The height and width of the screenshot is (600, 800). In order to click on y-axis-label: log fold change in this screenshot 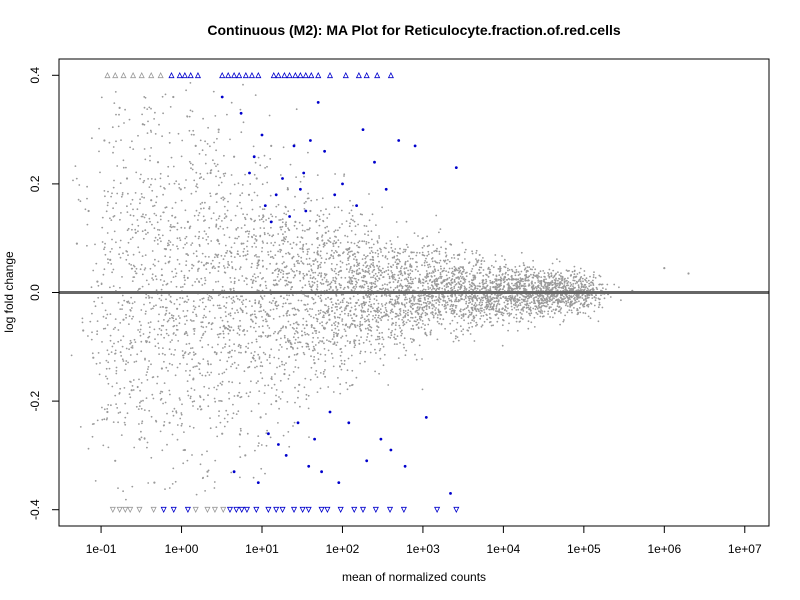, I will do `click(9, 292)`.